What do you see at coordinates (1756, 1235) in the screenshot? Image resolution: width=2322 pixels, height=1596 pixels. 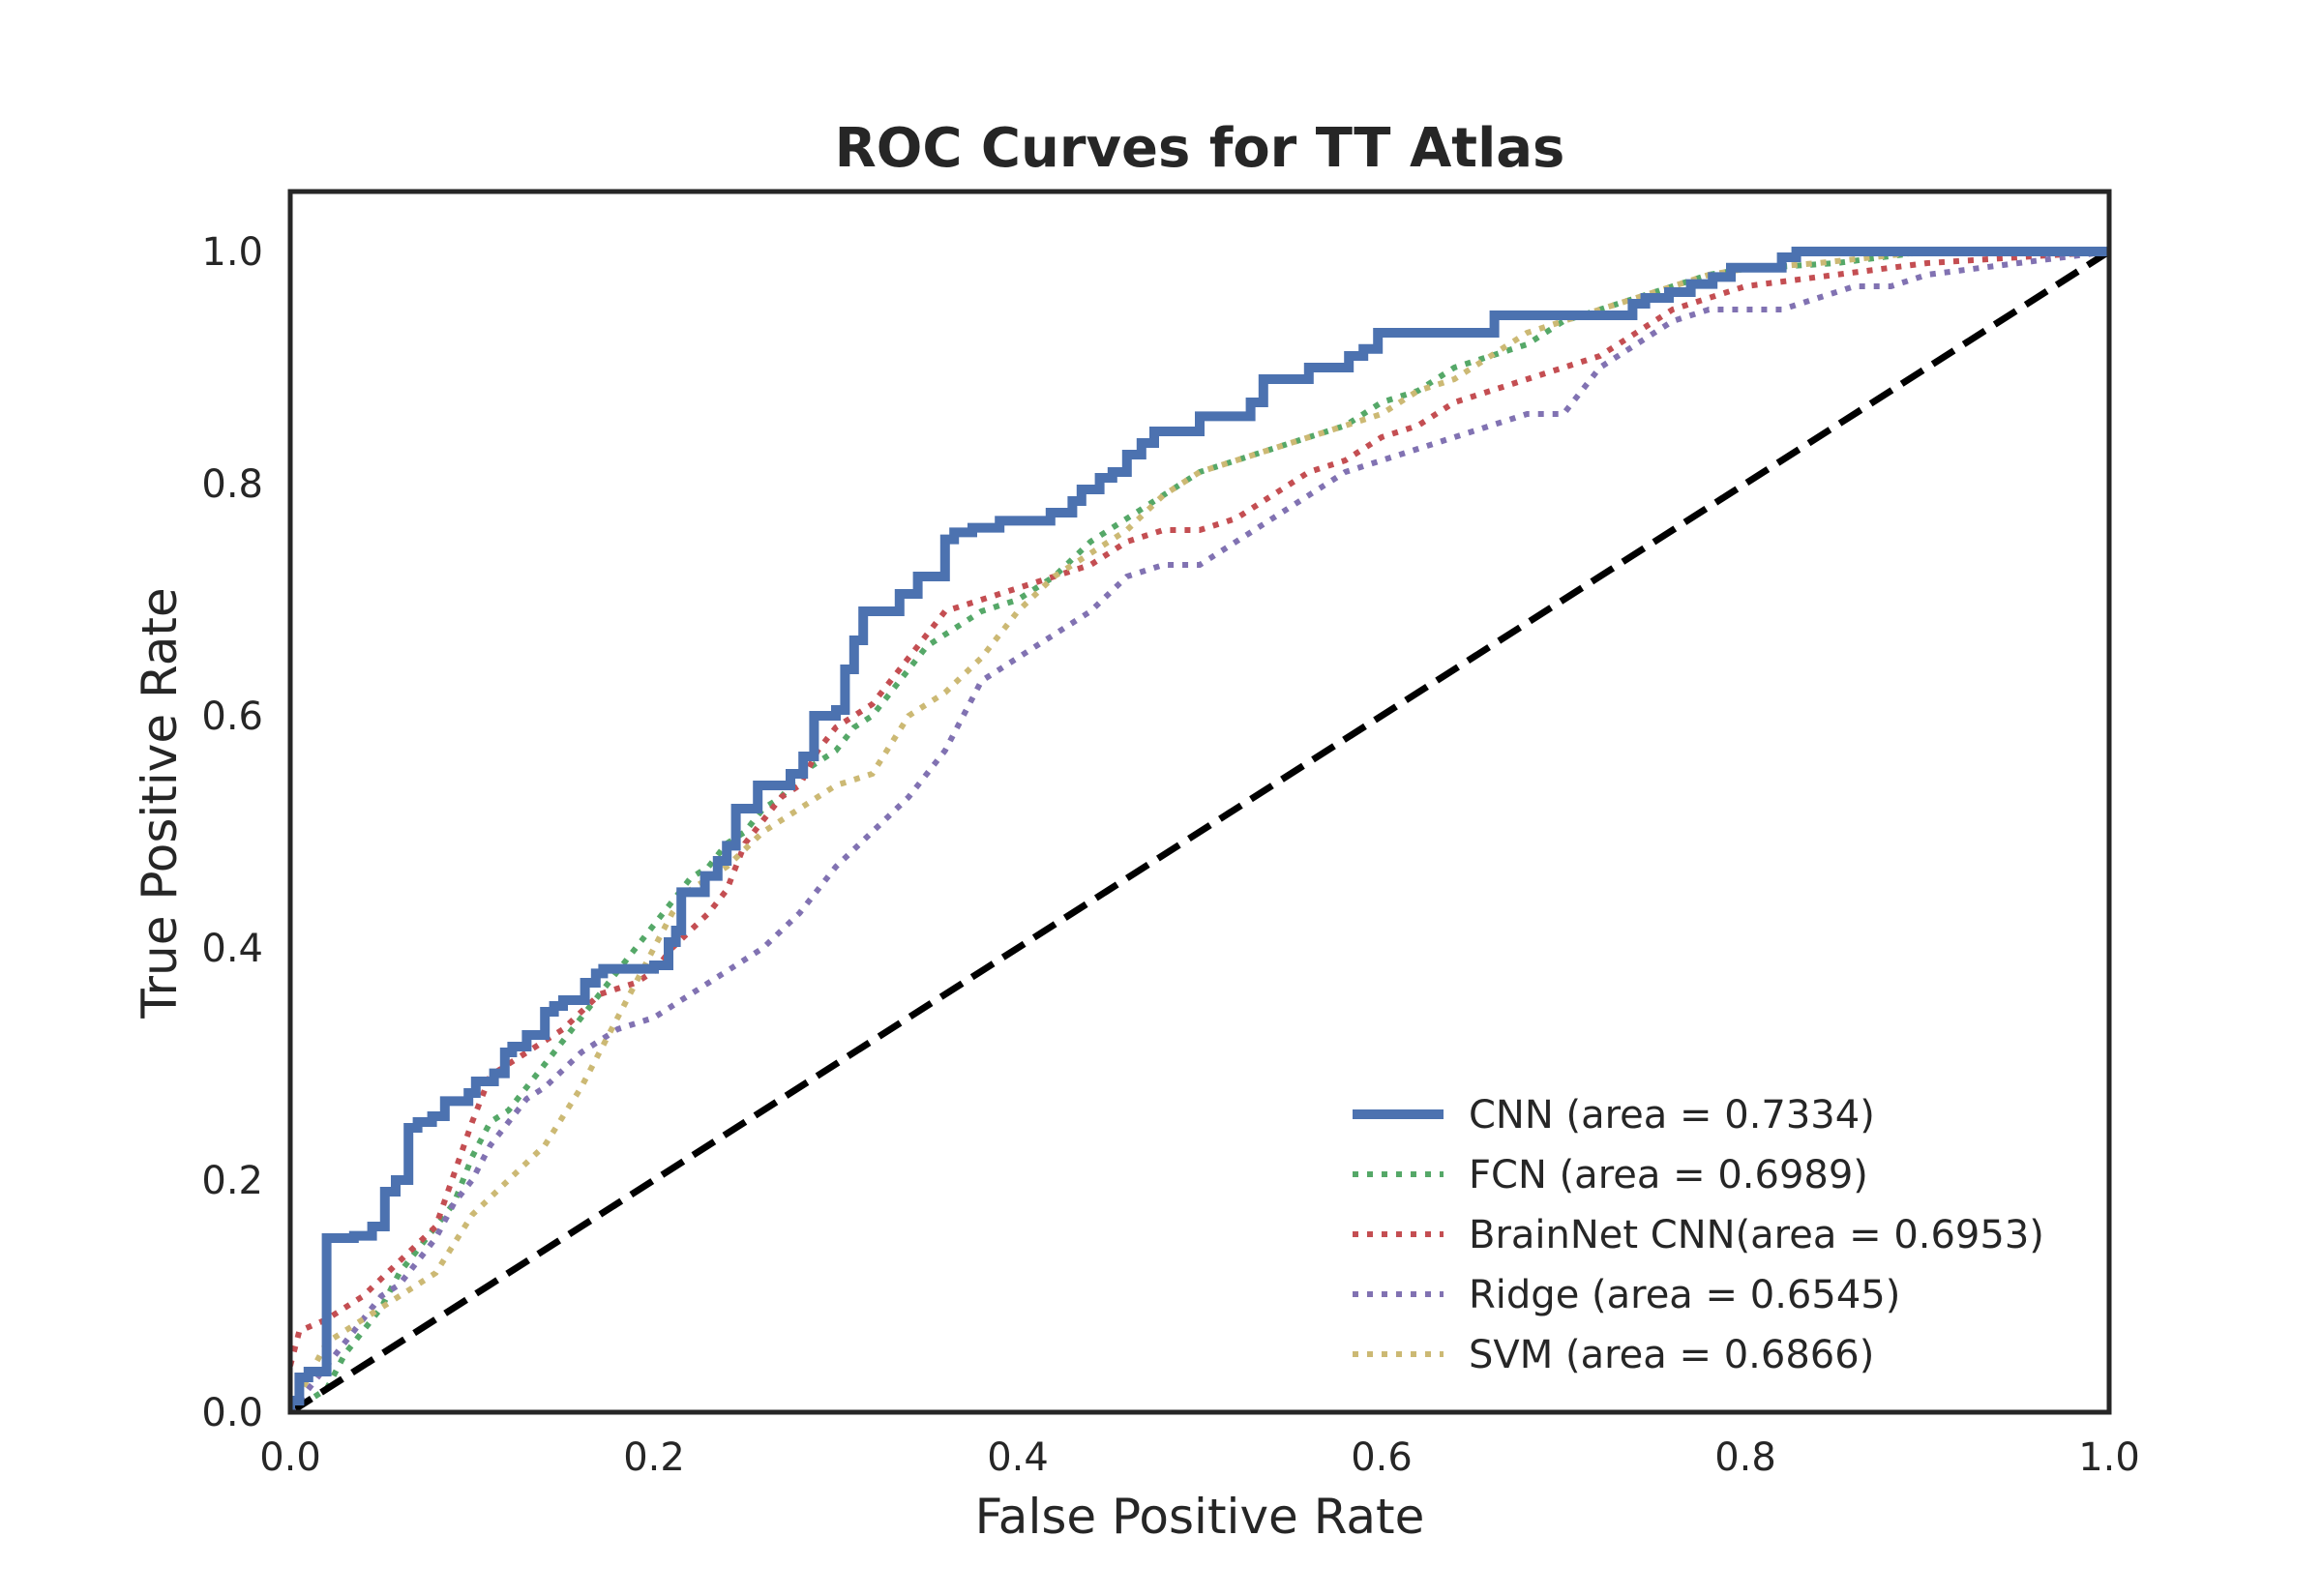 I see `legend-label: BrainNet CNN(area = 0.6953)` at bounding box center [1756, 1235].